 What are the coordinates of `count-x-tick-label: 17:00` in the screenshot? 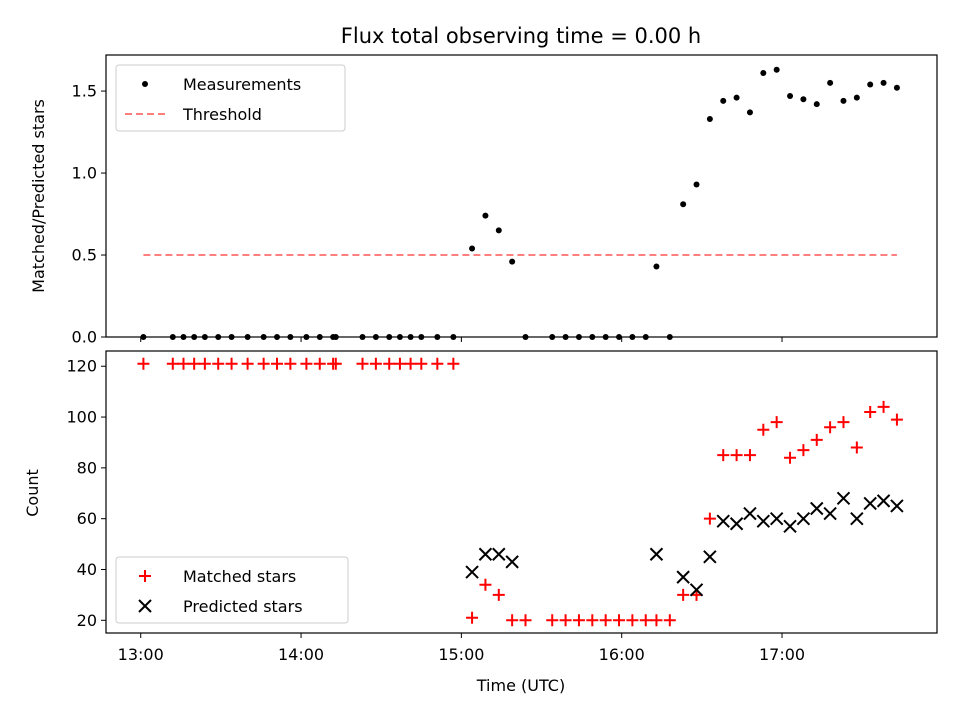 It's located at (782, 654).